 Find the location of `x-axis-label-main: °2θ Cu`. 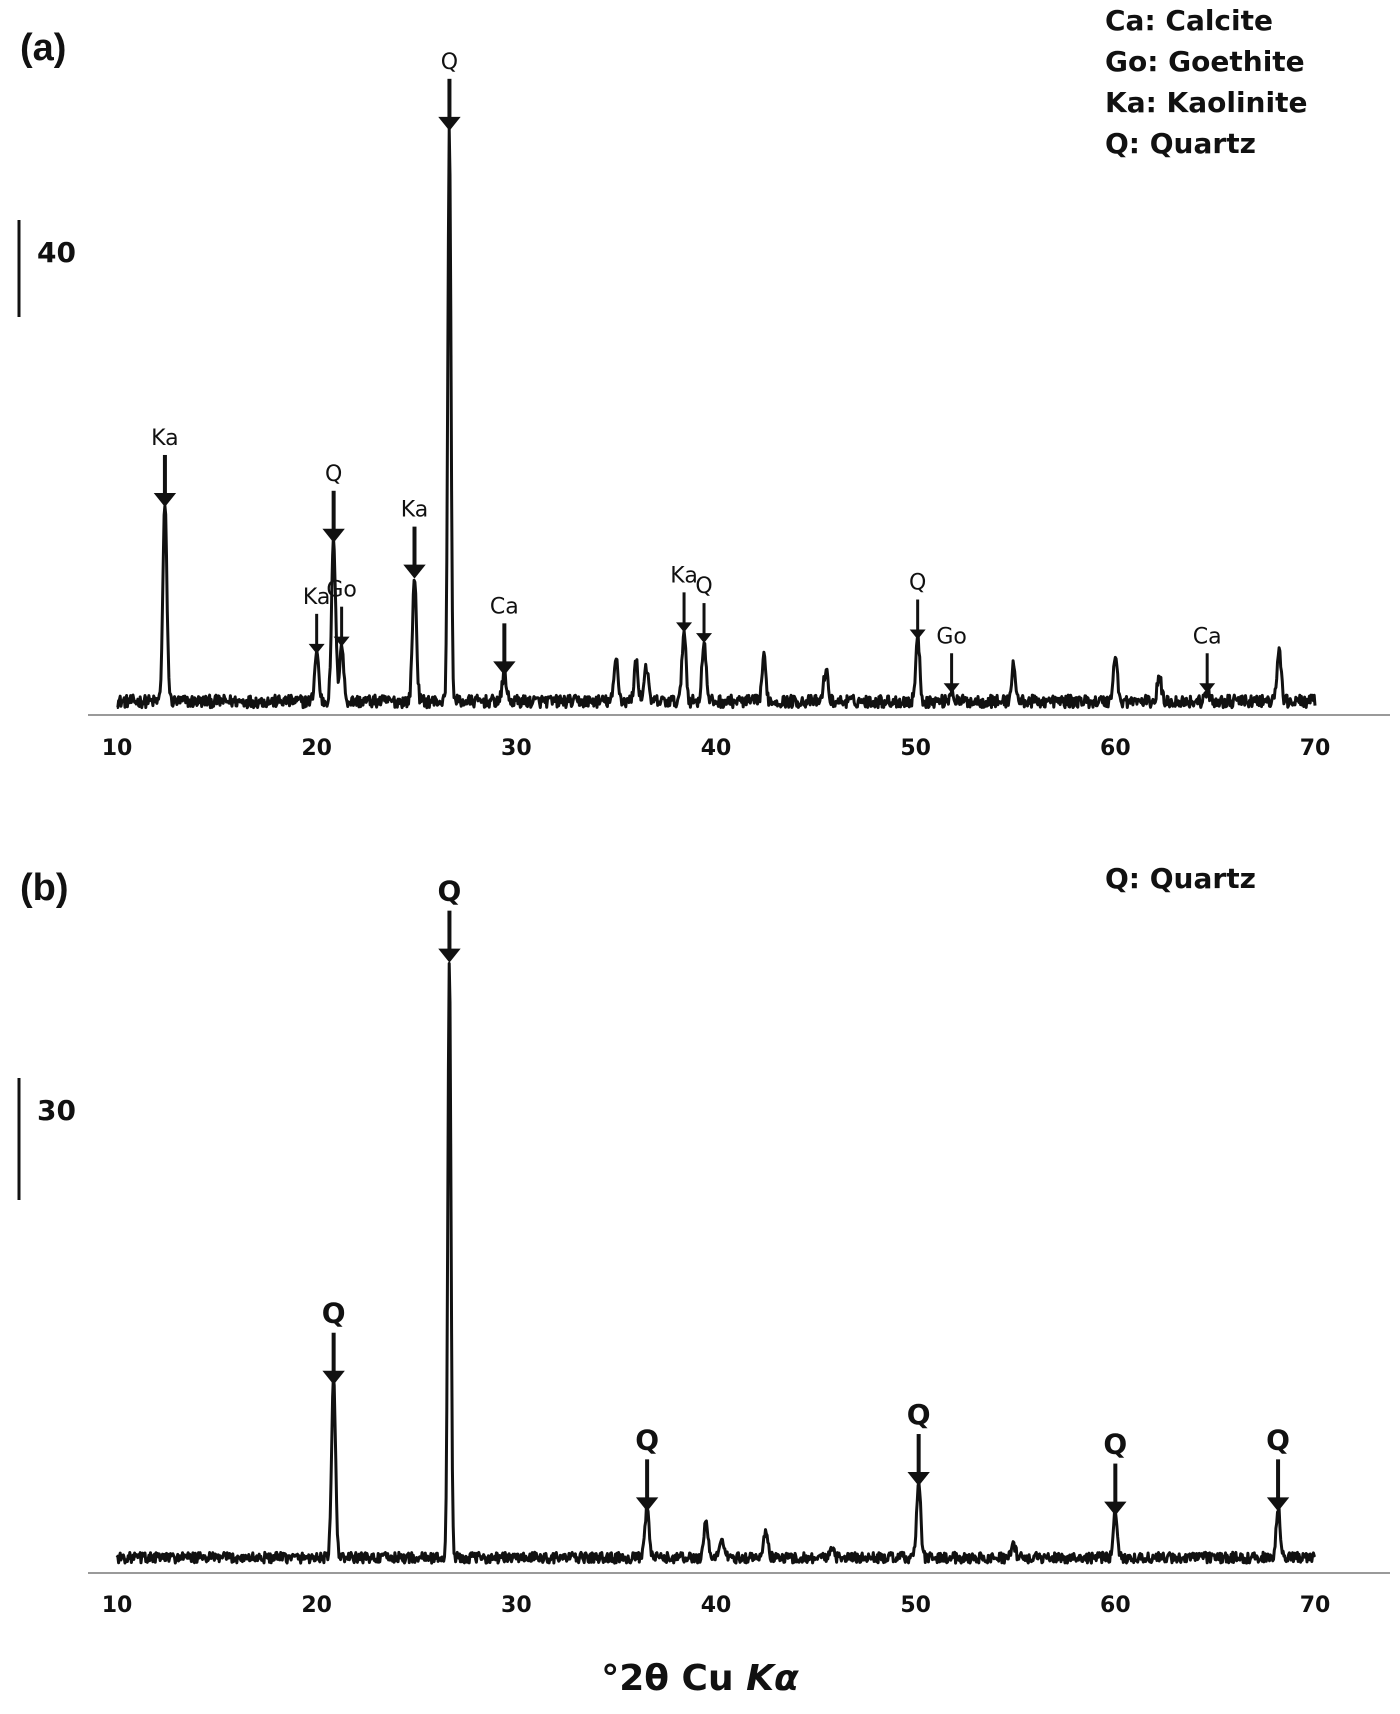

x-axis-label-main: °2θ Cu is located at coordinates (673, 1678).